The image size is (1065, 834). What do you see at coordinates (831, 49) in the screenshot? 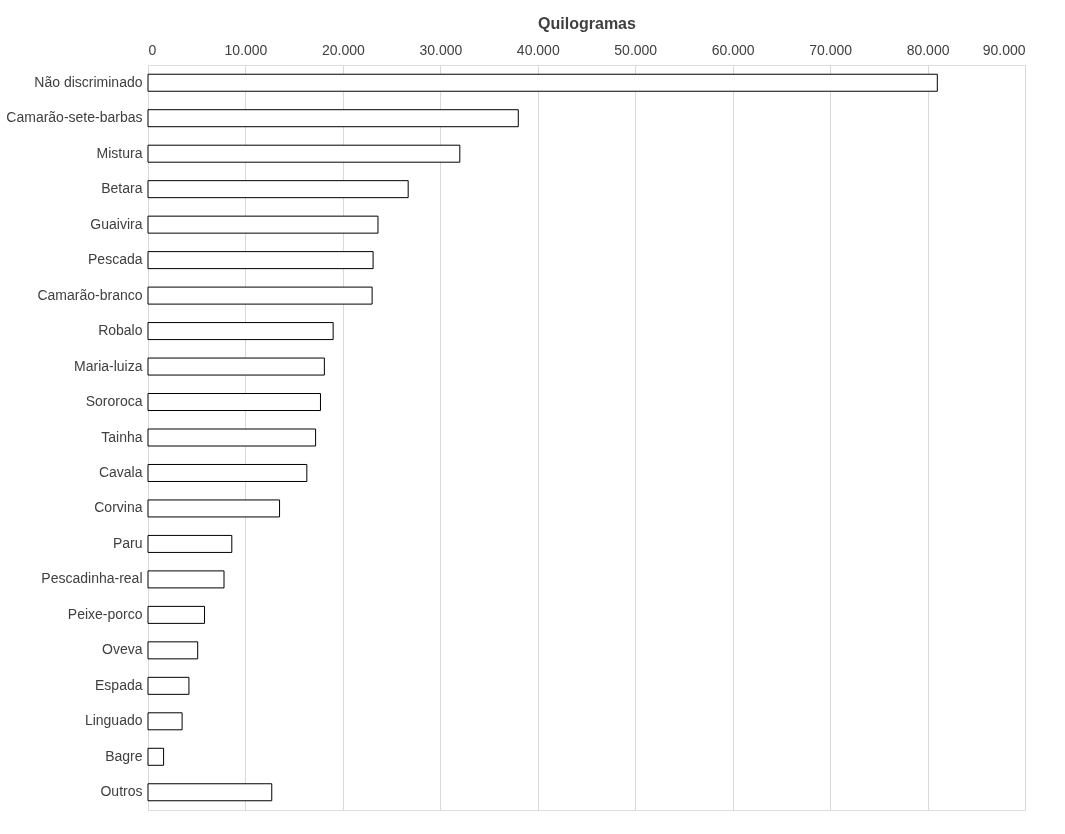
I see `x-tick-label: 70.000` at bounding box center [831, 49].